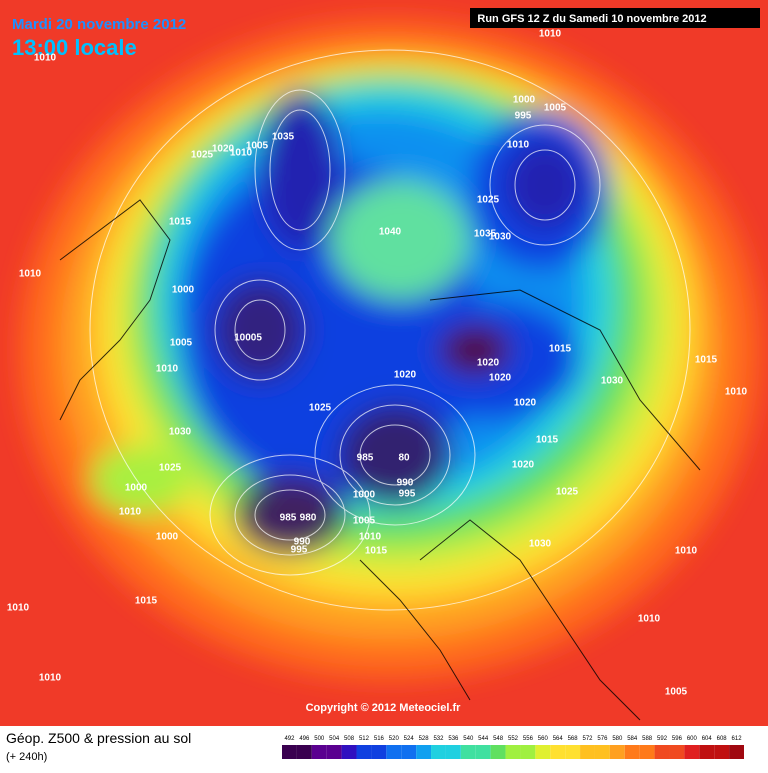 Image resolution: width=768 pixels, height=773 pixels. What do you see at coordinates (483, 739) in the screenshot?
I see `colorbar-label: 544` at bounding box center [483, 739].